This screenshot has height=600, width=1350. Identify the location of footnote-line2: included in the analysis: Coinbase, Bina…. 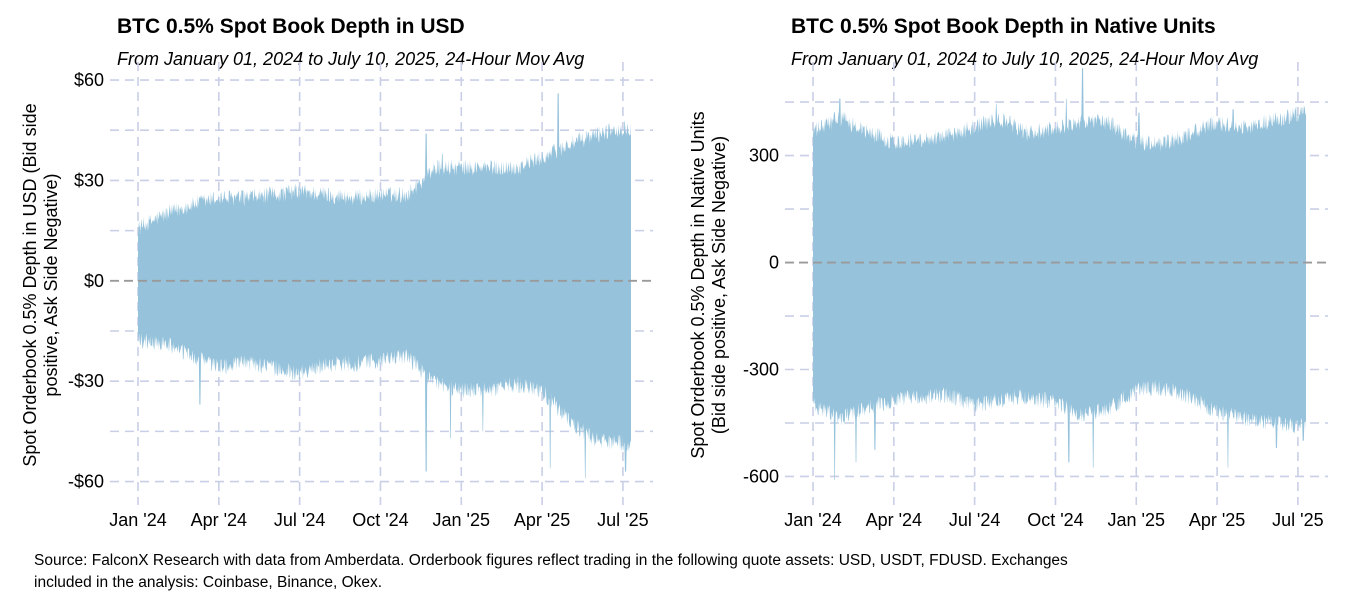
(208, 582).